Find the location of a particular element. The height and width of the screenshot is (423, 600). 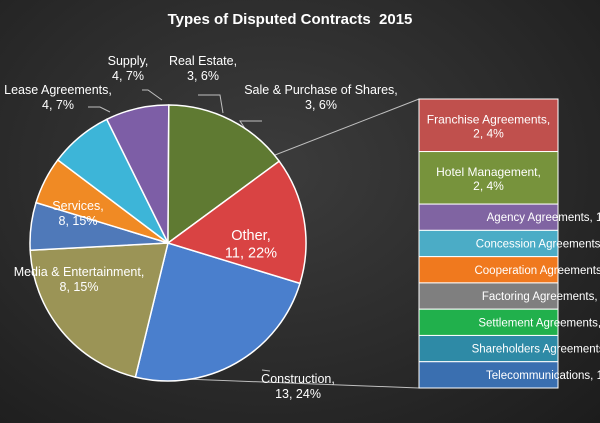

bar-segment-concession-agreements is located at coordinates (488, 243).